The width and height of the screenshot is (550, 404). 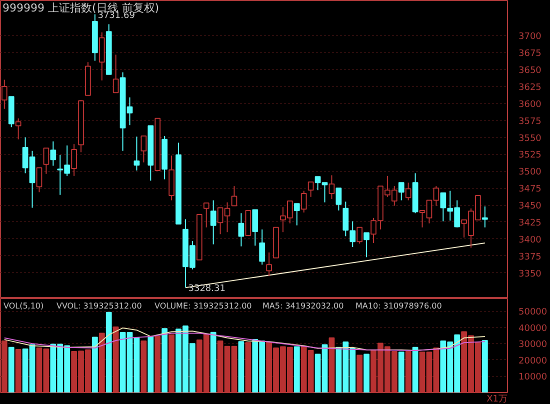 I want to click on y-tick-label: 3400, so click(x=530, y=240).